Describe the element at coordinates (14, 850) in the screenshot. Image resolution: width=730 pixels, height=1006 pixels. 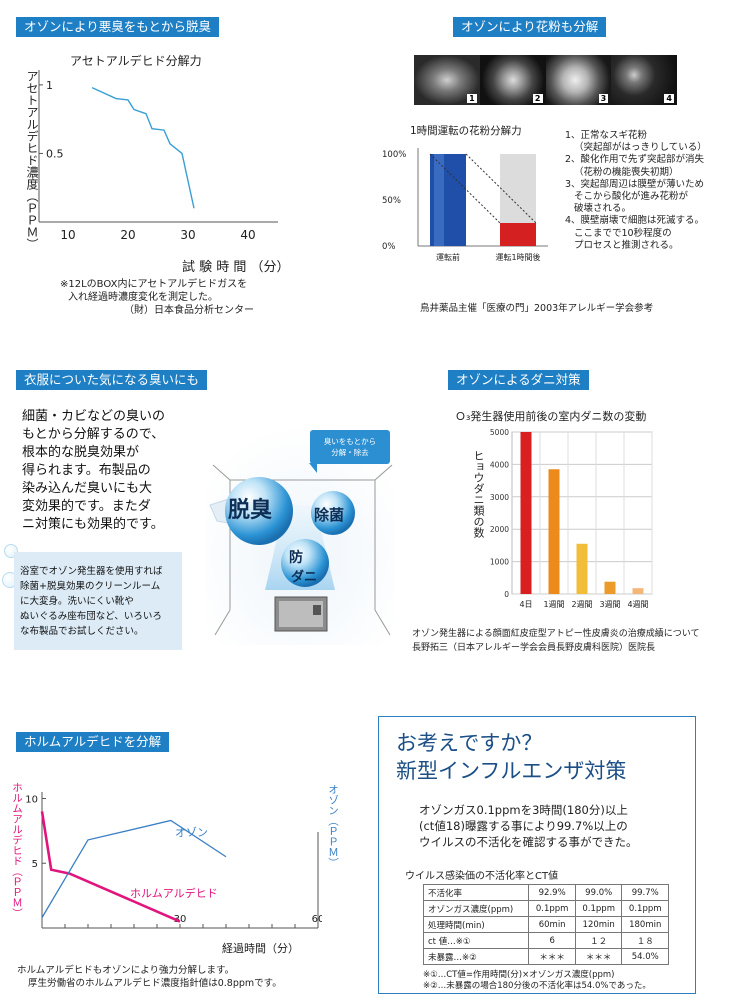
I see `formaldehyde-left-label: ホルムアルデヒド（ＰＰＭ）` at that location.